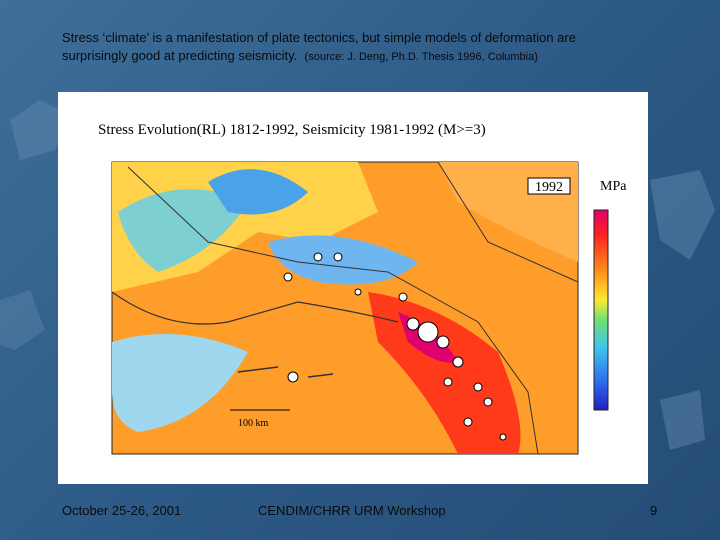 Image resolution: width=720 pixels, height=540 pixels. What do you see at coordinates (352, 510) in the screenshot?
I see `footer-event: CENDIM/CHRR URM Workshop` at bounding box center [352, 510].